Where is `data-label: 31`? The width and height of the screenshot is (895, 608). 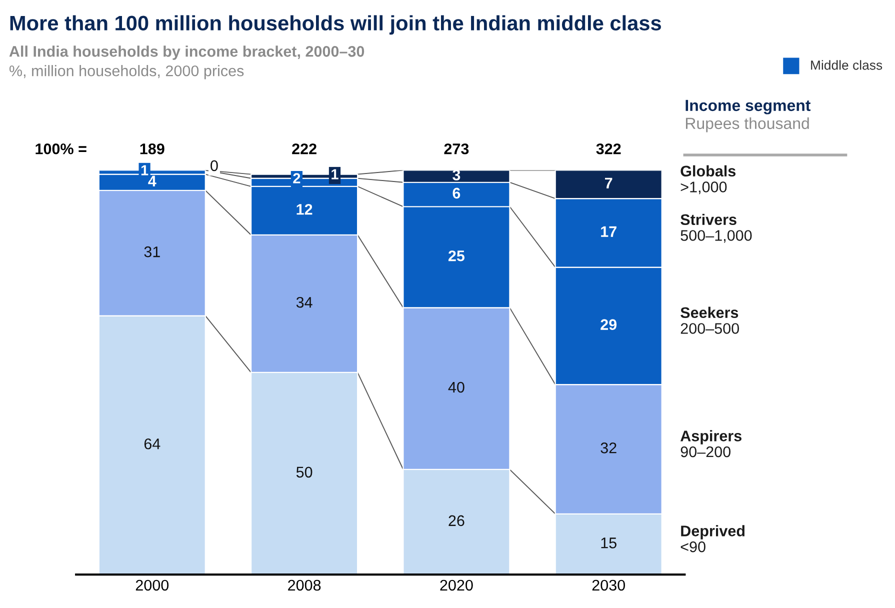 data-label: 31 is located at coordinates (152, 252).